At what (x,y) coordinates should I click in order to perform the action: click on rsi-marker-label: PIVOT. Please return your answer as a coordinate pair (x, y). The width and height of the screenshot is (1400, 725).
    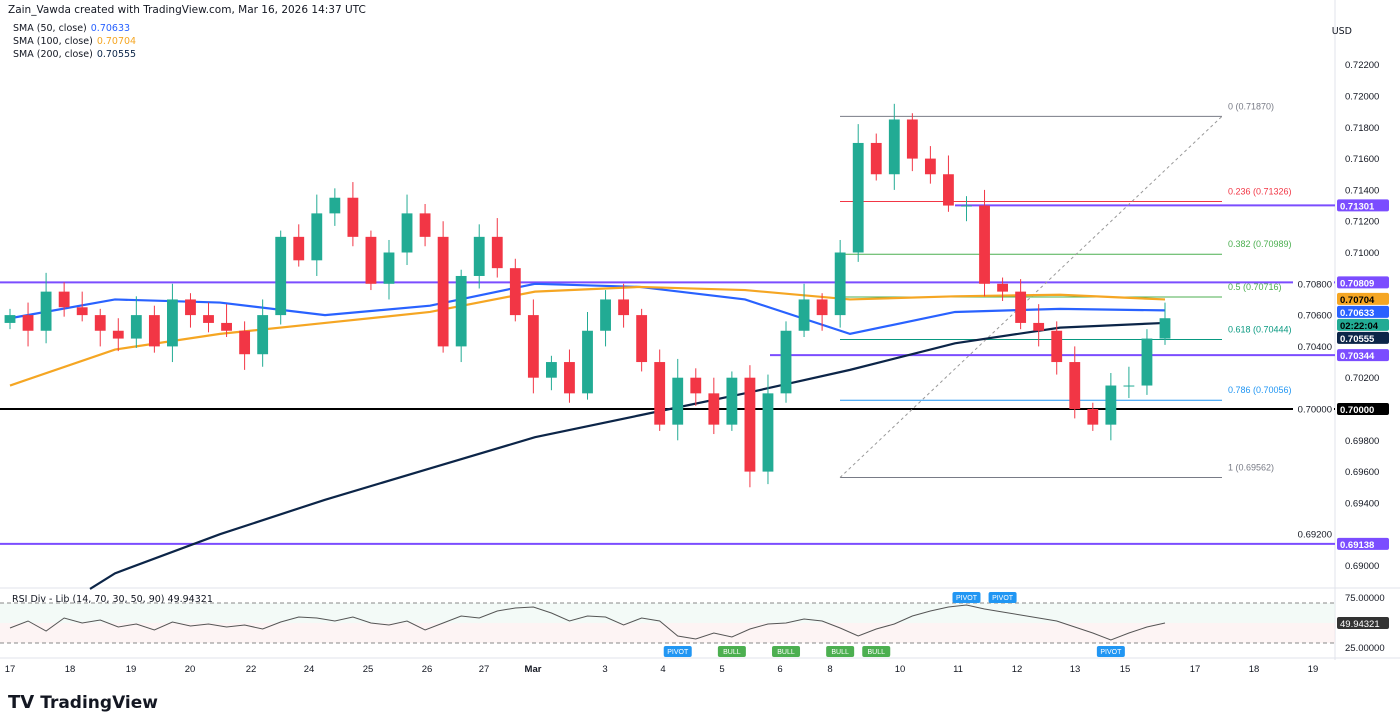
    Looking at the image, I should click on (967, 598).